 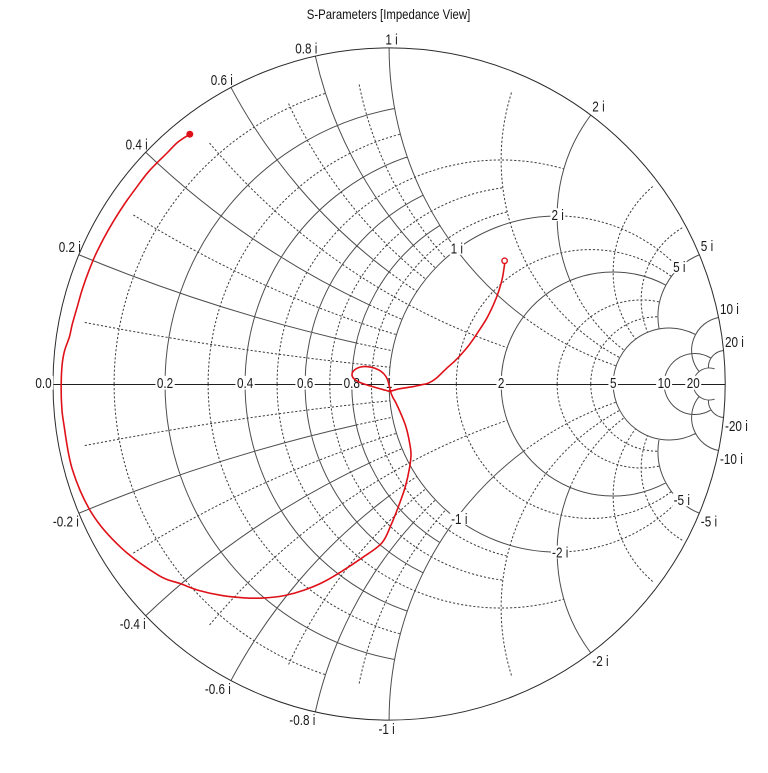 What do you see at coordinates (613, 383) in the screenshot?
I see `svg-text: 5` at bounding box center [613, 383].